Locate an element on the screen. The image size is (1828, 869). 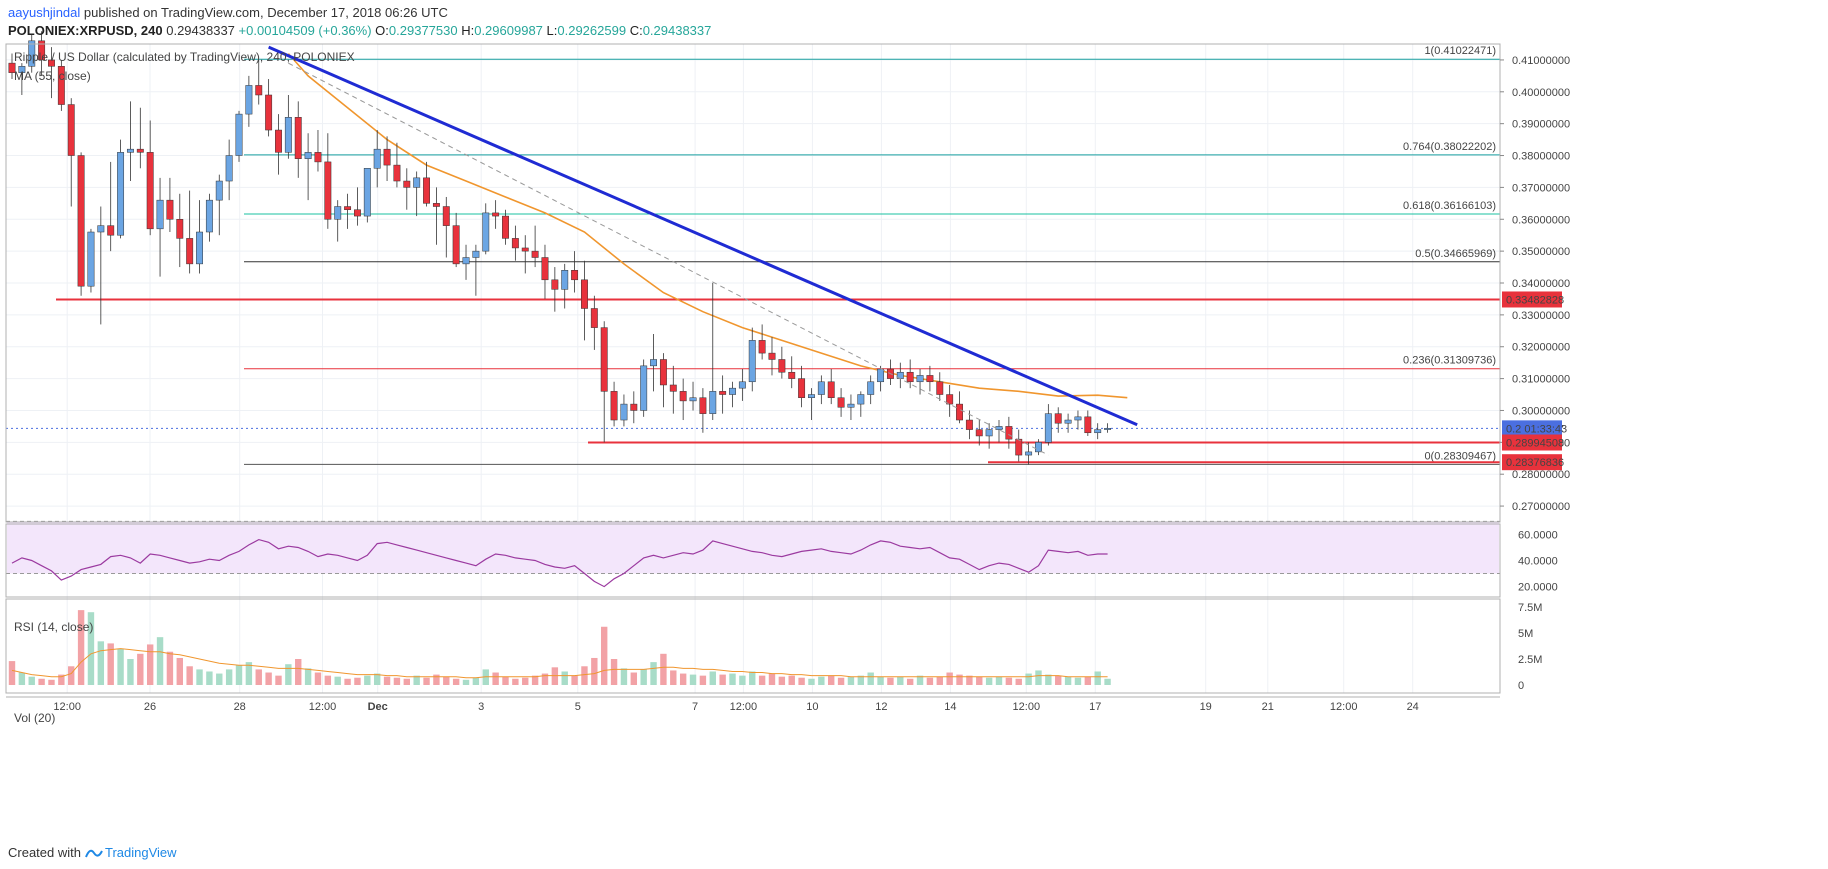
x-tick-label: 24 is located at coordinates (1413, 707).